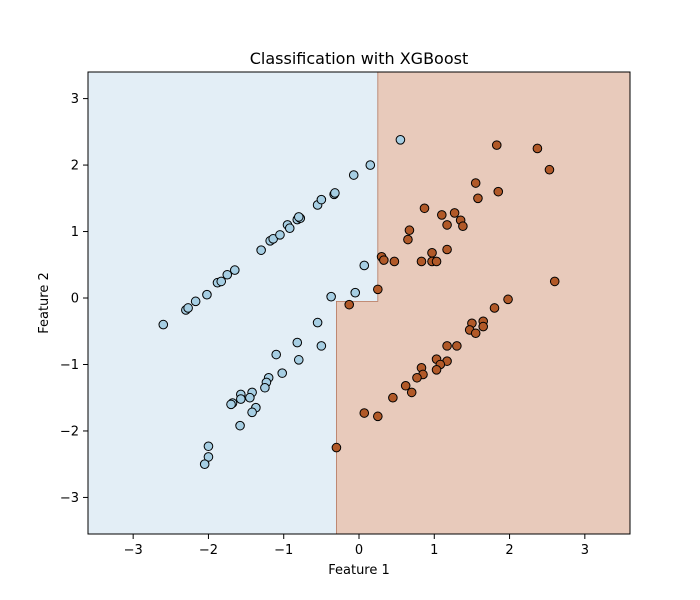 Image resolution: width=700 pixels, height=600 pixels. Describe the element at coordinates (359, 570) in the screenshot. I see `x-axis-title: Feature 1` at that location.